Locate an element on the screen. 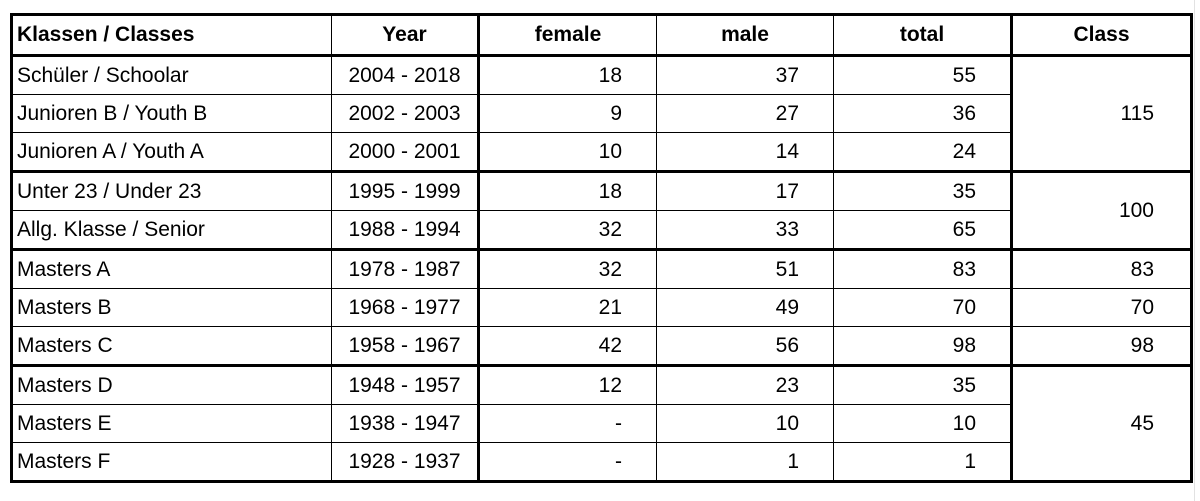 The width and height of the screenshot is (1200, 501). class-cell: 100 is located at coordinates (1101, 210).